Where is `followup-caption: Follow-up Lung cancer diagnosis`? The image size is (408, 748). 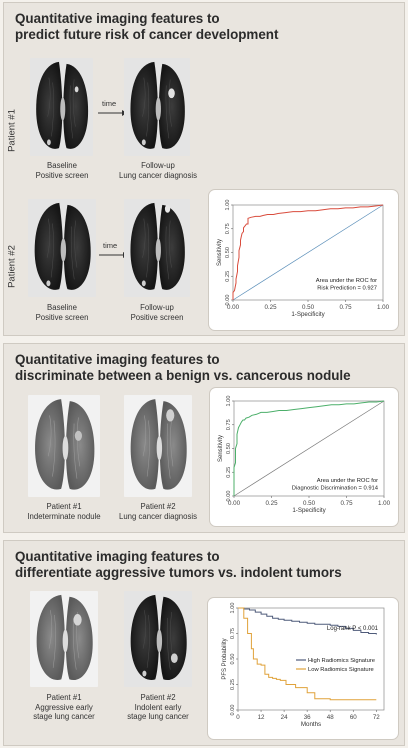 followup-caption: Follow-up Lung cancer diagnosis is located at coordinates (158, 170).